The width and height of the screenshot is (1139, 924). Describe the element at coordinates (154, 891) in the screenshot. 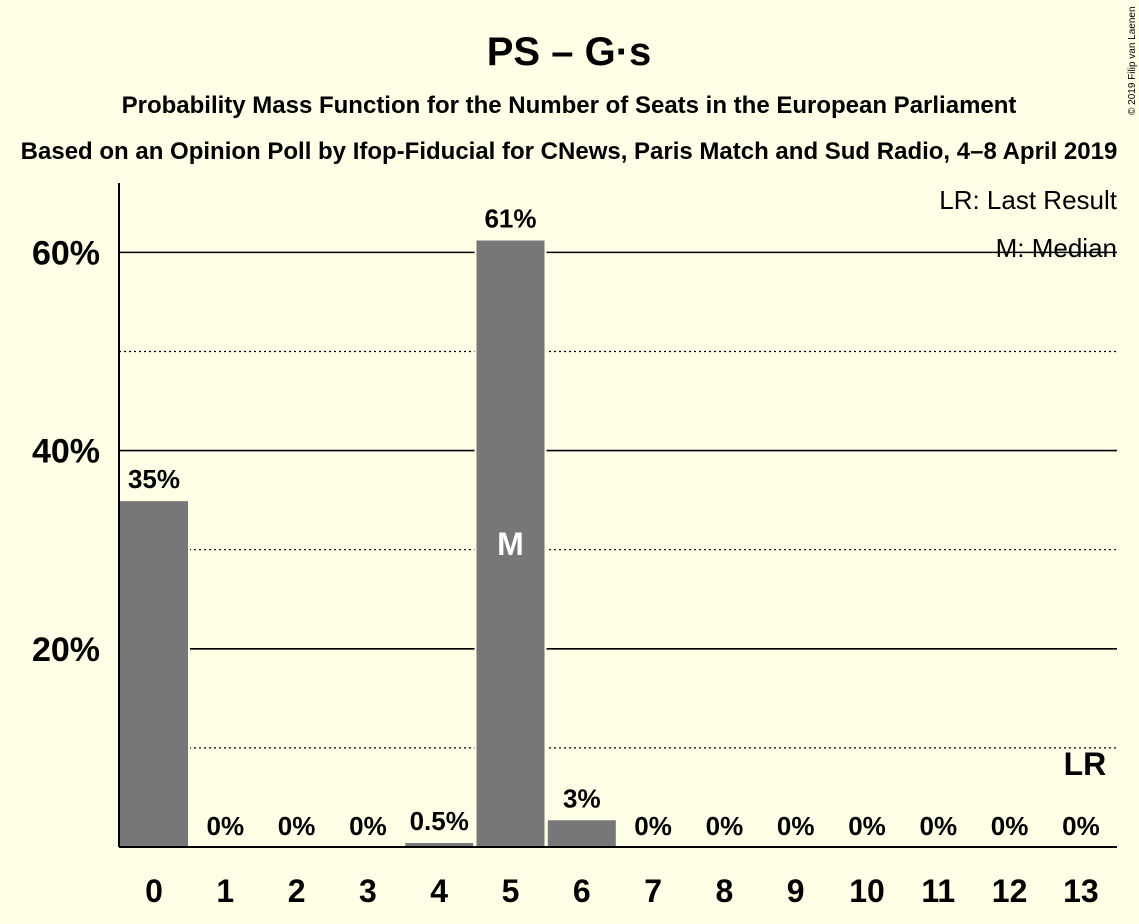

I see `x-tick-label: 0` at that location.